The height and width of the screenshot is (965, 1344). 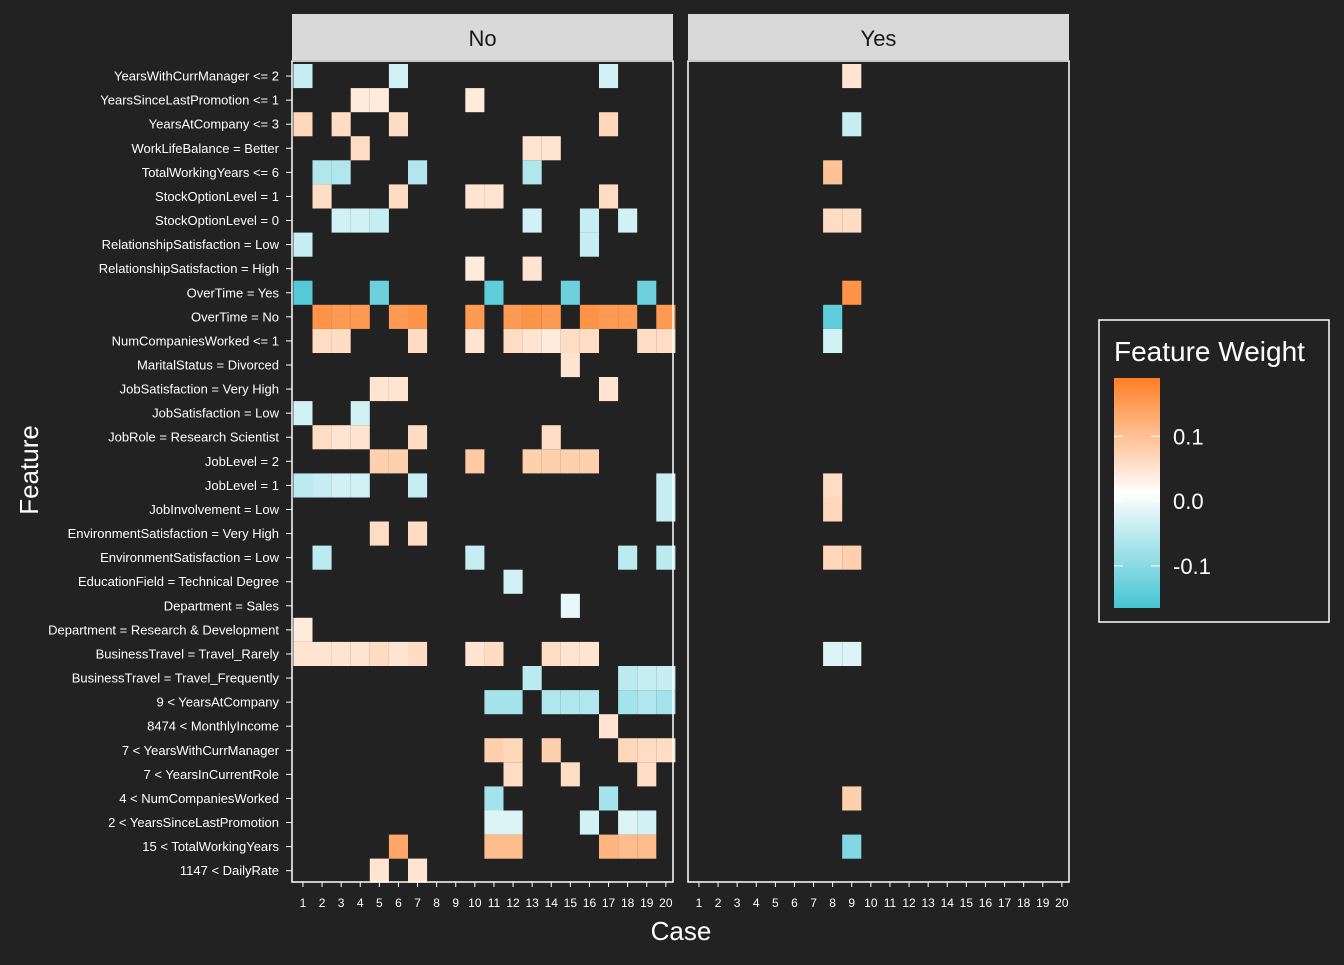 What do you see at coordinates (1137, 493) in the screenshot?
I see `legend-colorbar` at bounding box center [1137, 493].